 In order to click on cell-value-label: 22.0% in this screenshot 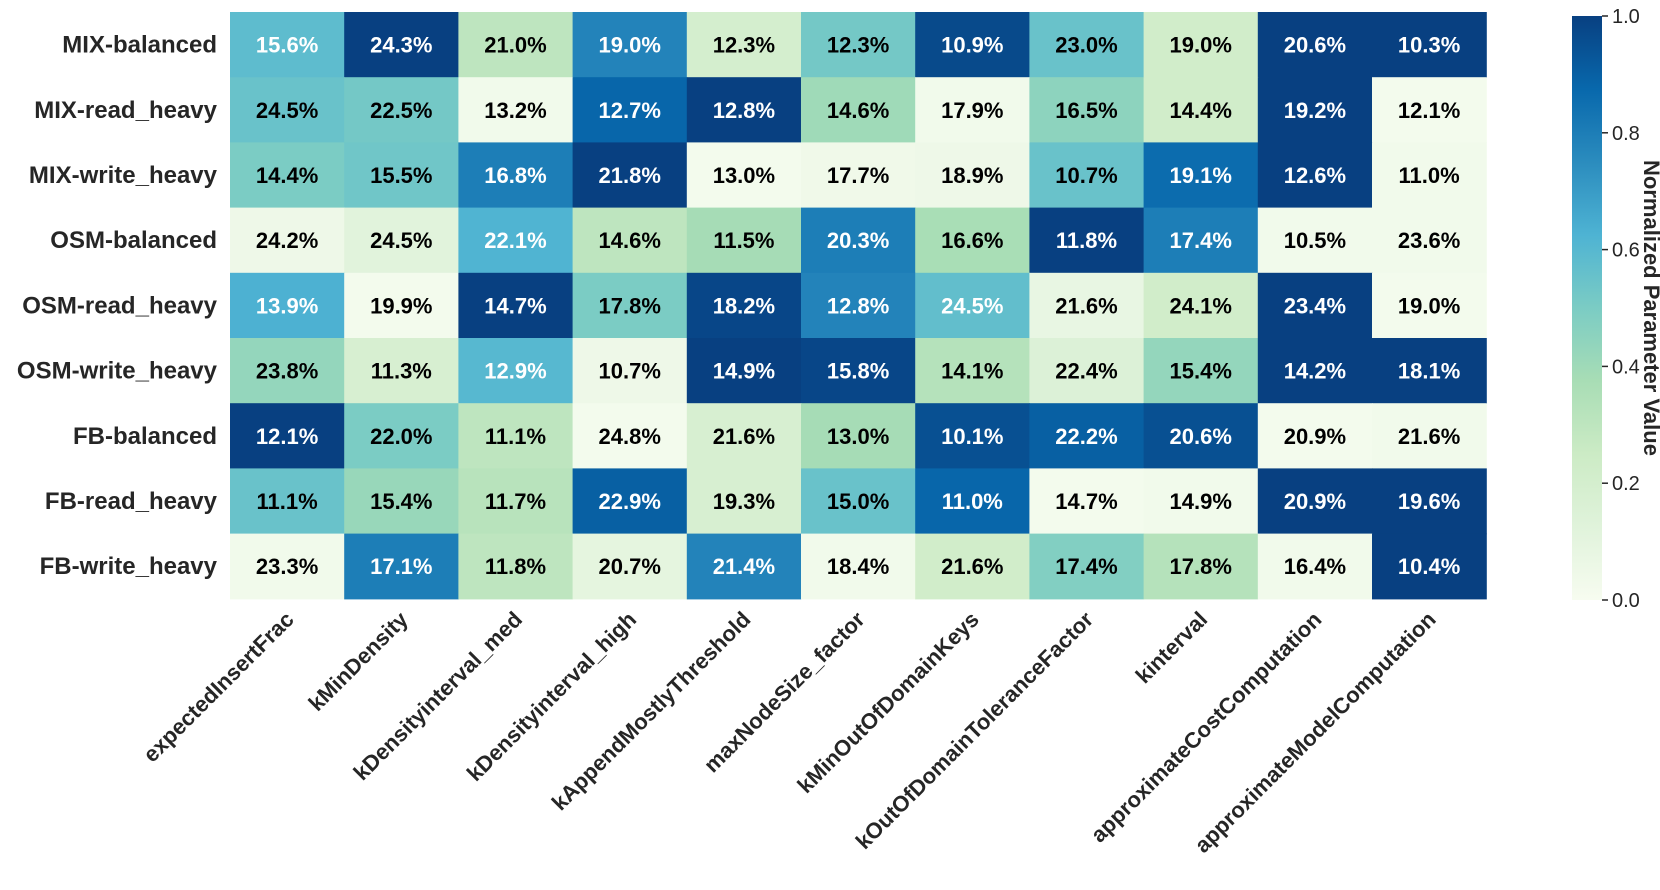, I will do `click(401, 436)`.